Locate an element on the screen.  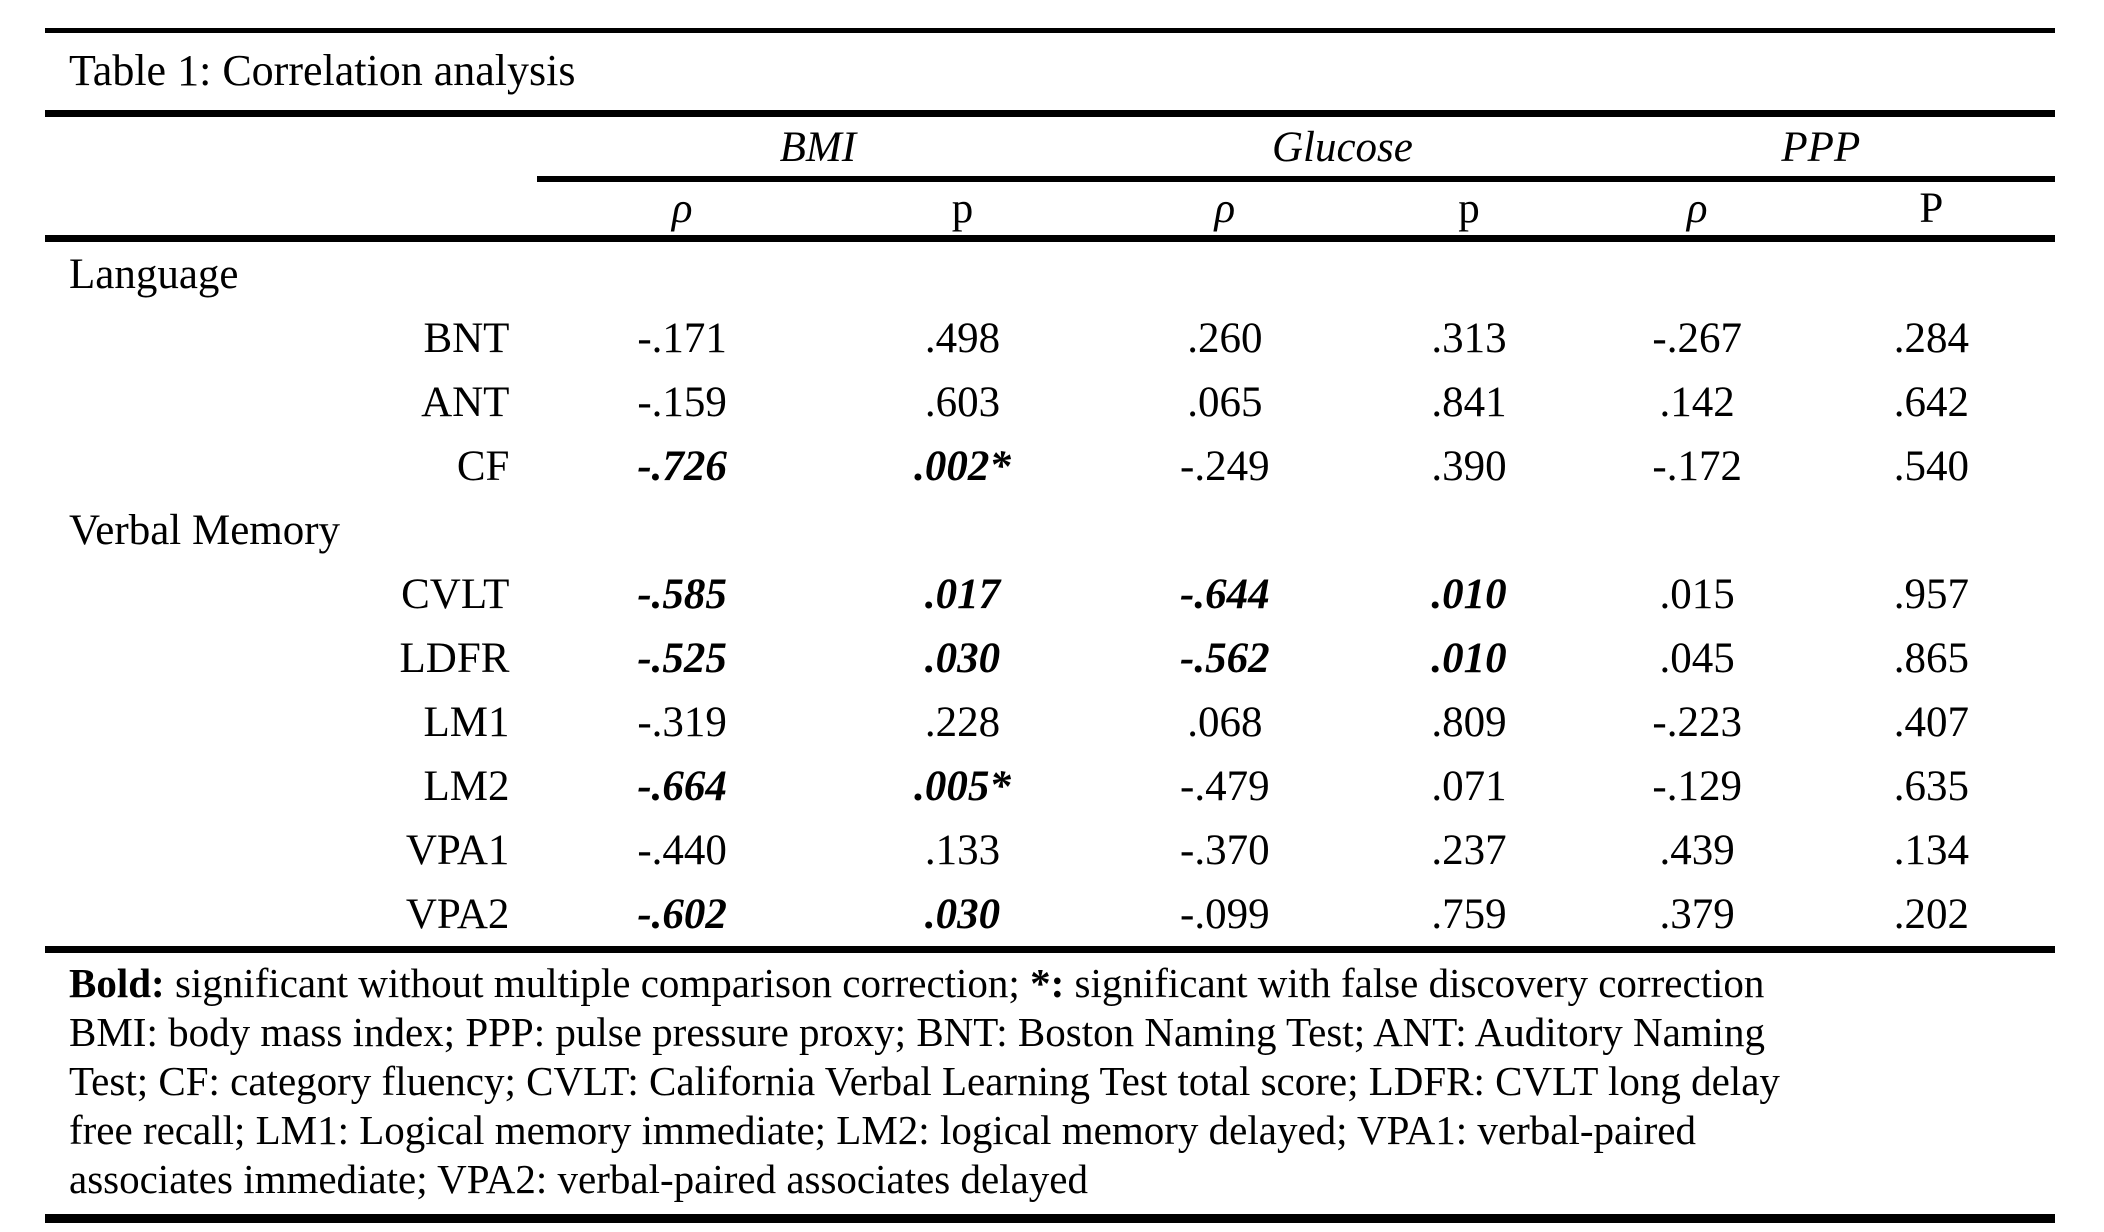
row-label: LDFR is located at coordinates (454, 658).